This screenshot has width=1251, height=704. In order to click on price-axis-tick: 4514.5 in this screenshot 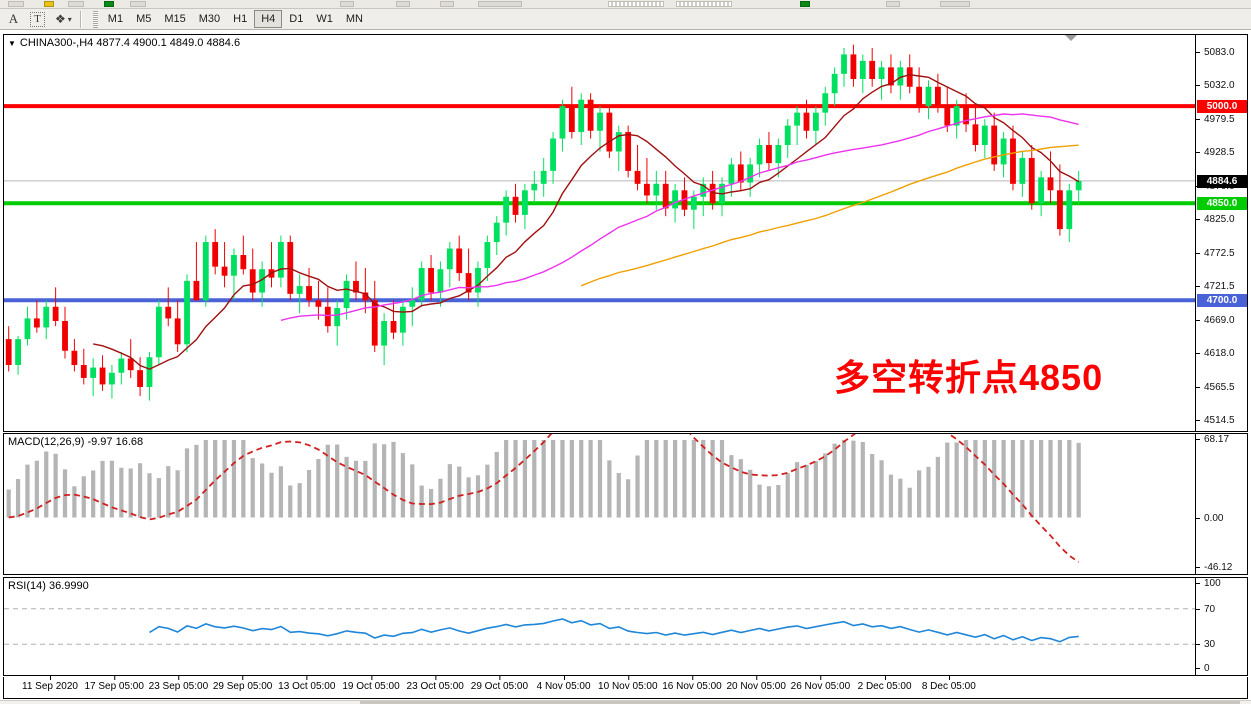, I will do `click(1222, 420)`.